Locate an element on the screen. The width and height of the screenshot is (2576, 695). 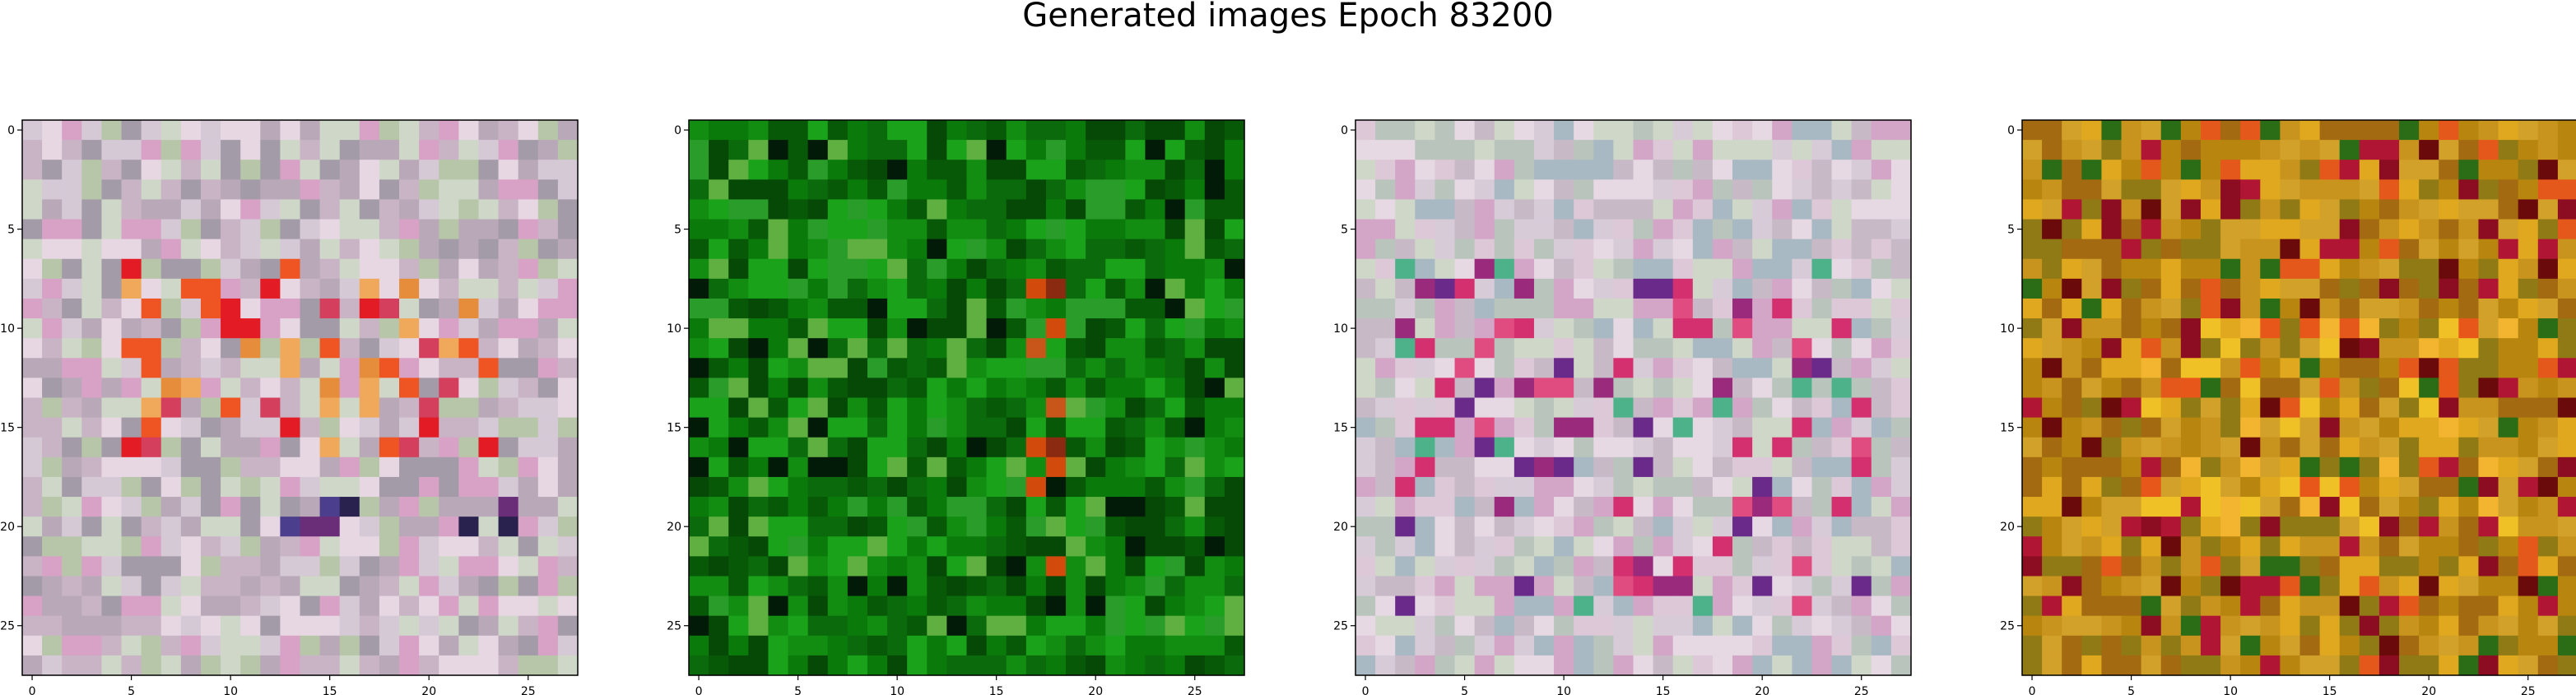
x-tick-label: 15 is located at coordinates (996, 690).